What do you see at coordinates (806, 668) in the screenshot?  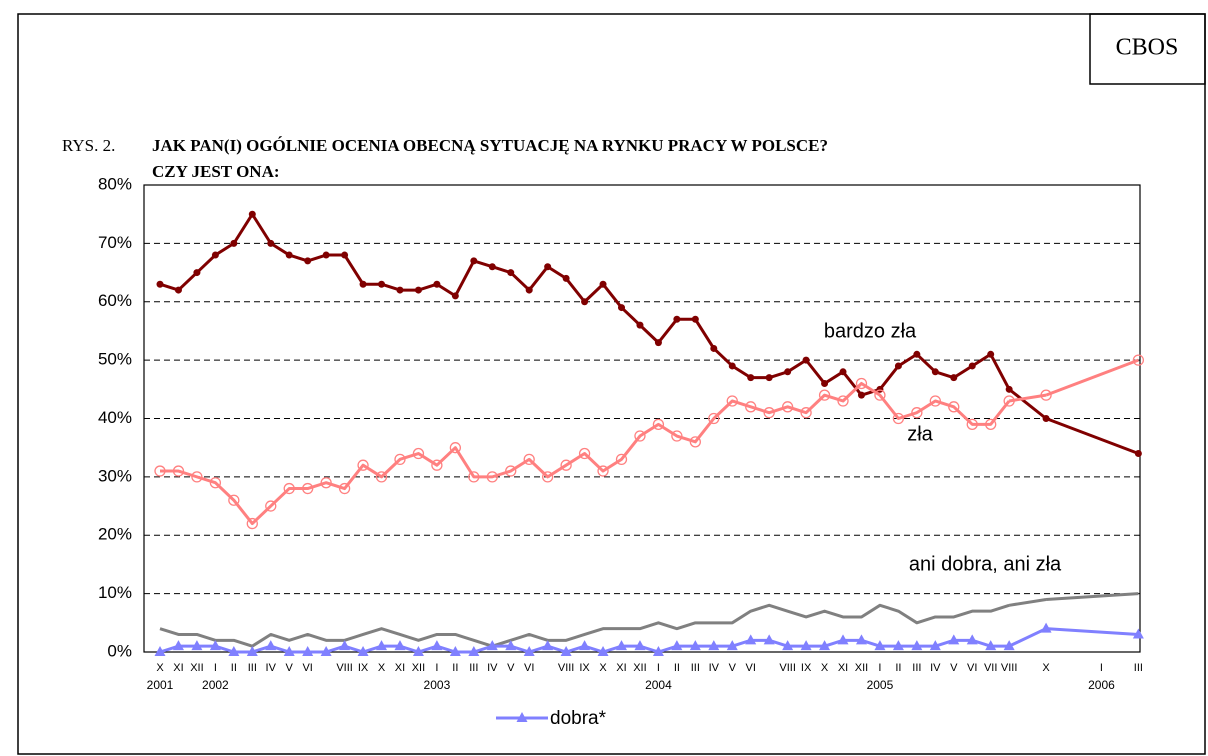 I see `x-tick-label: IX` at bounding box center [806, 668].